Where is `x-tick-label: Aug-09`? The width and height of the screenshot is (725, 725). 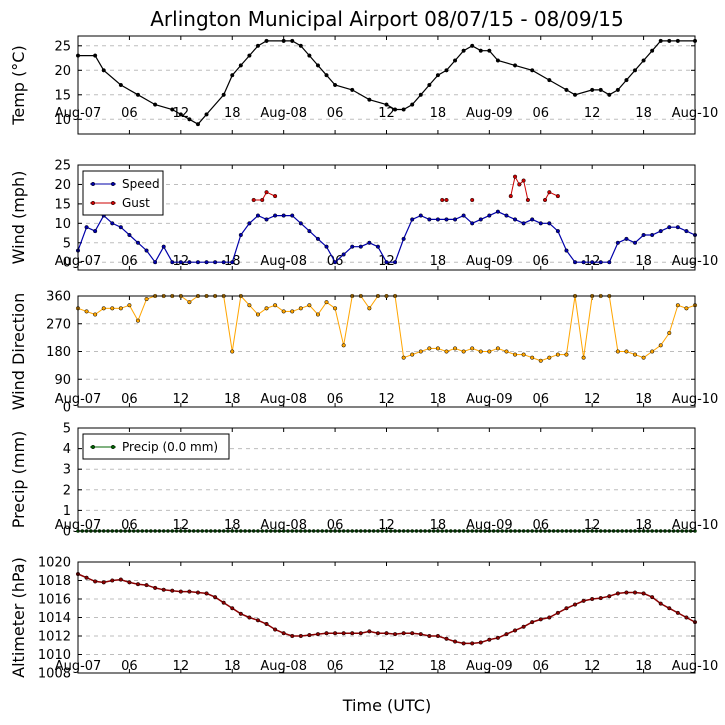
x-tick-label: Aug-09 is located at coordinates (489, 525).